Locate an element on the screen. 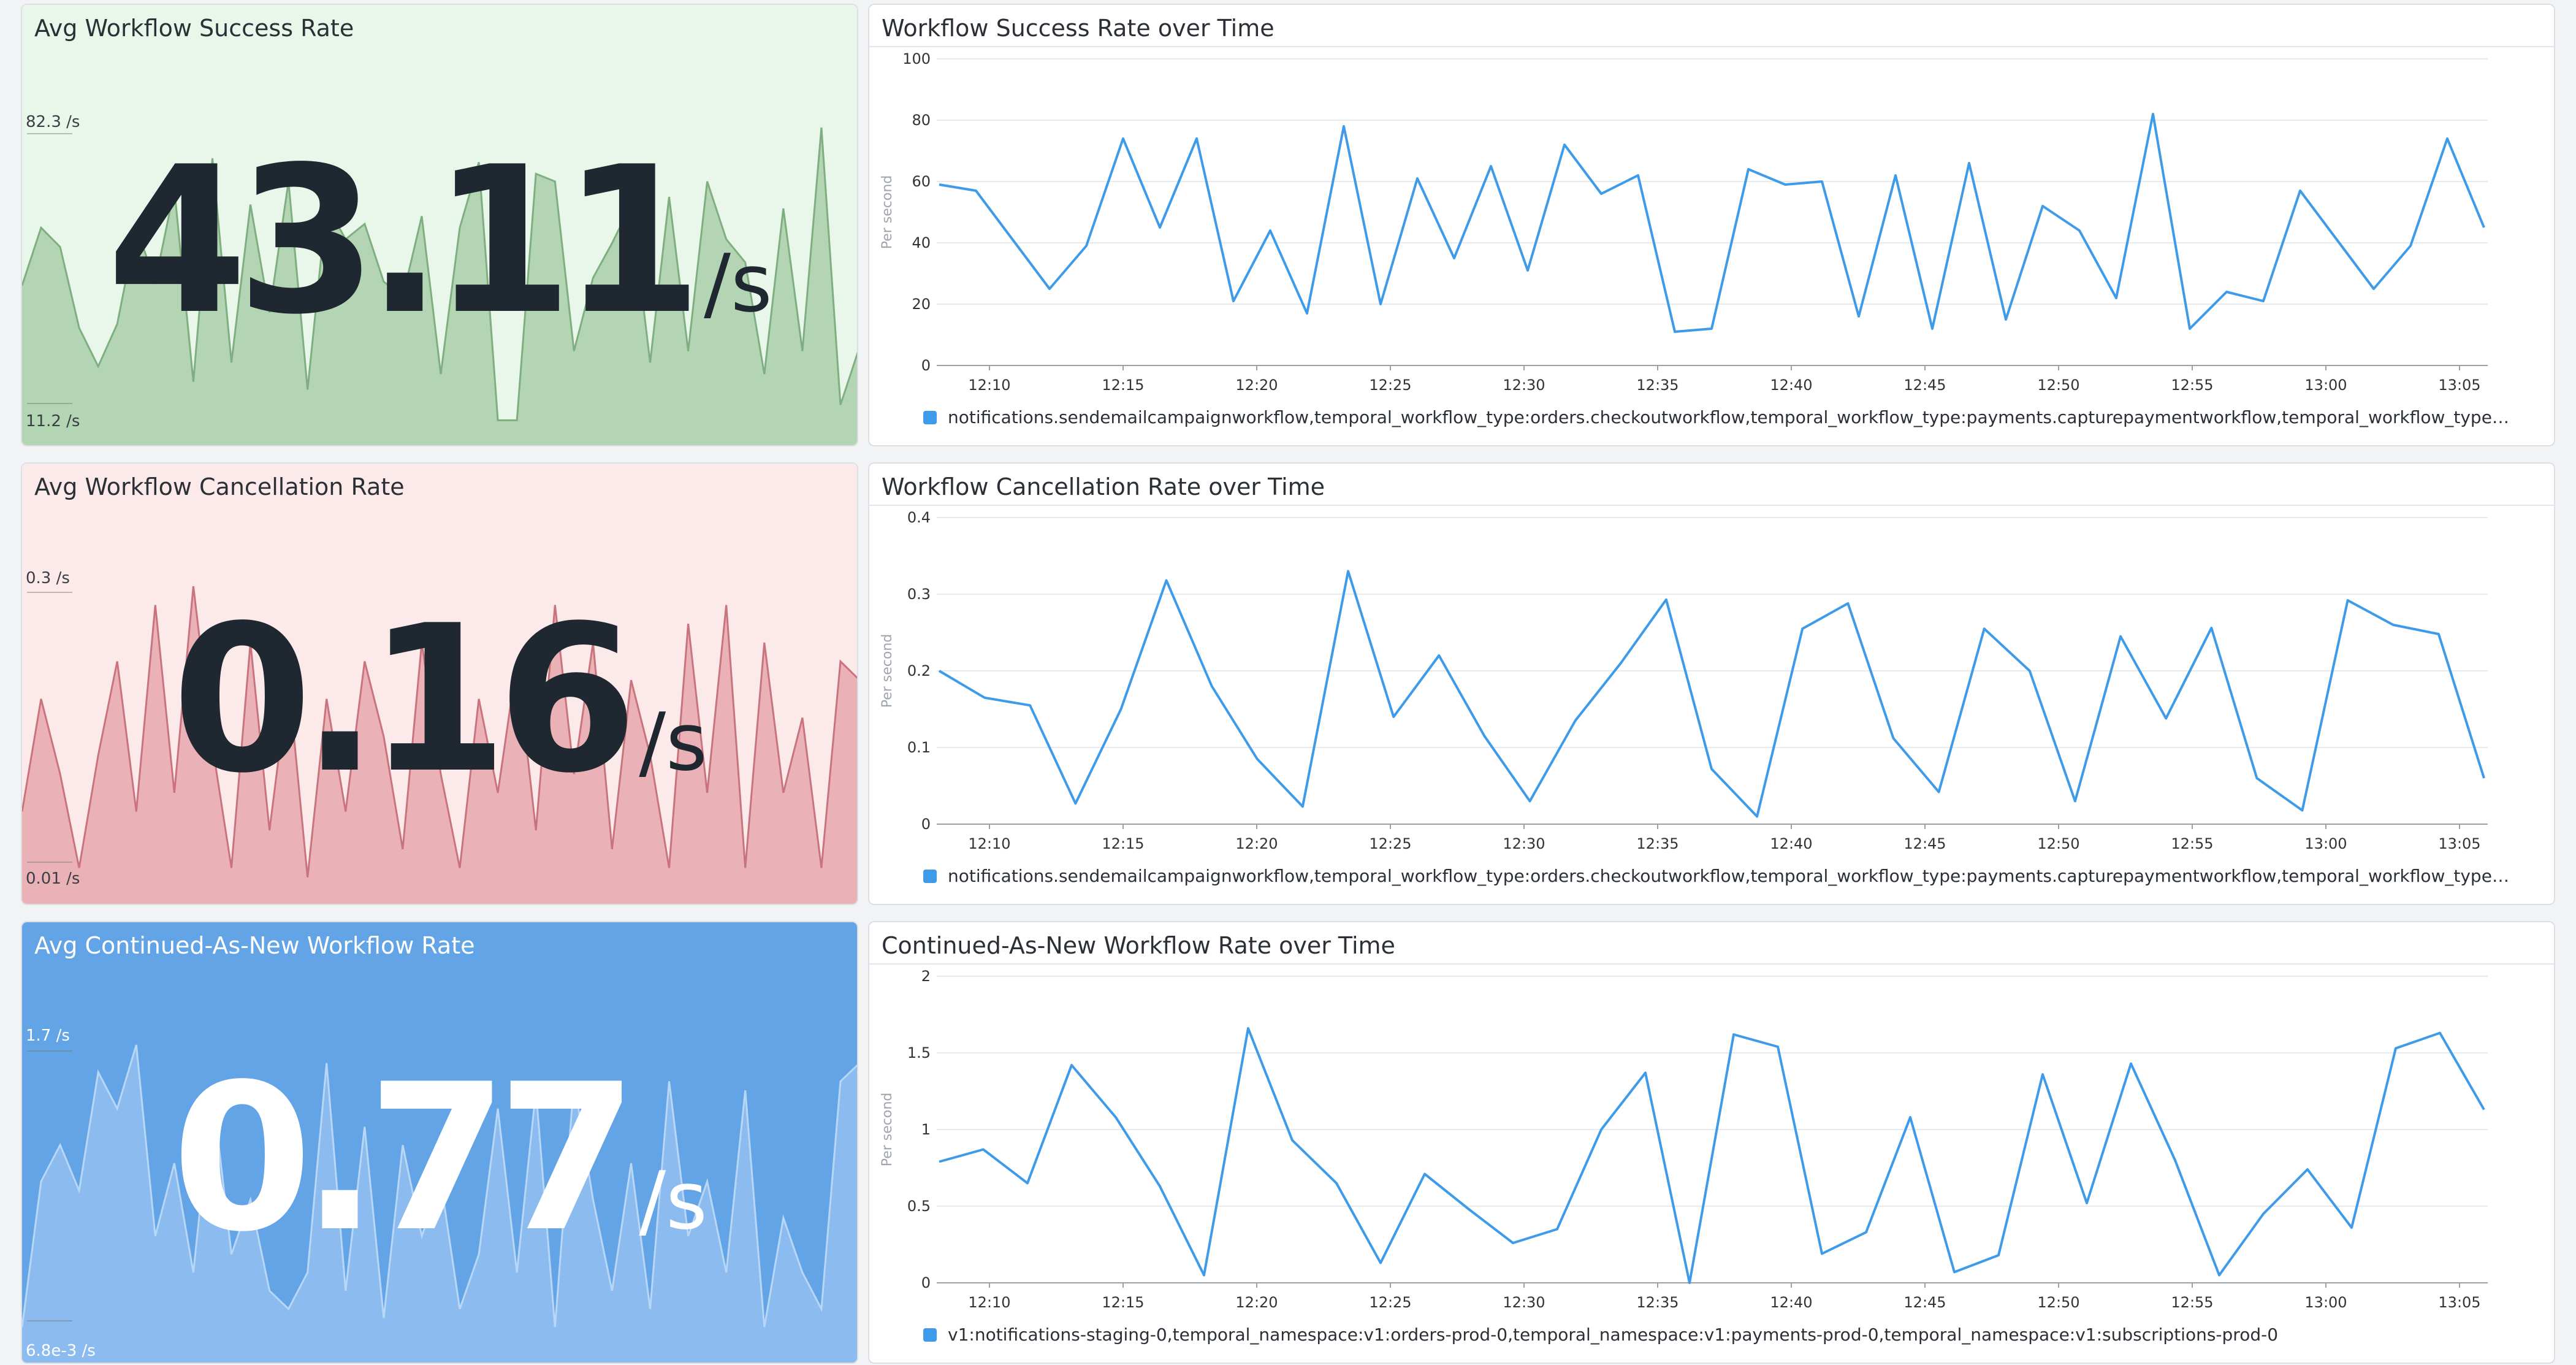 The image size is (2576, 1365). y-tick-label: 40 is located at coordinates (921, 242).